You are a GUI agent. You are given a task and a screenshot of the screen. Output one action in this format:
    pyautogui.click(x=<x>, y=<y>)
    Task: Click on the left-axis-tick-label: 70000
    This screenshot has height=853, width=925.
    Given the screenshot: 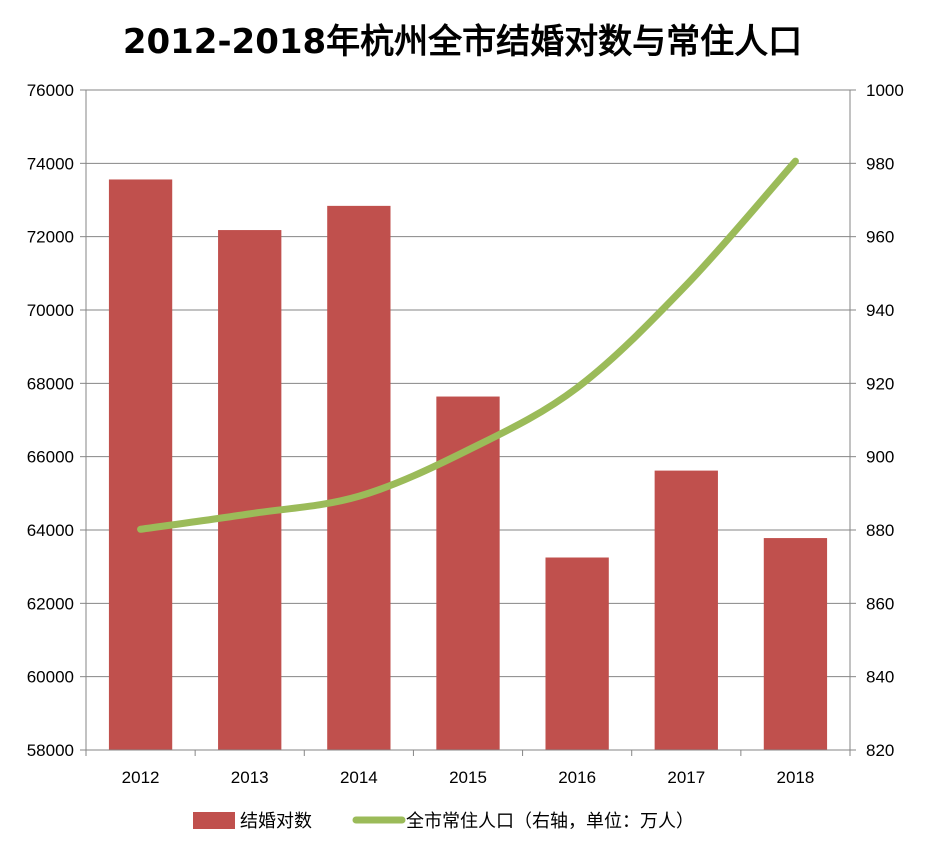 What is the action you would take?
    pyautogui.click(x=50, y=310)
    